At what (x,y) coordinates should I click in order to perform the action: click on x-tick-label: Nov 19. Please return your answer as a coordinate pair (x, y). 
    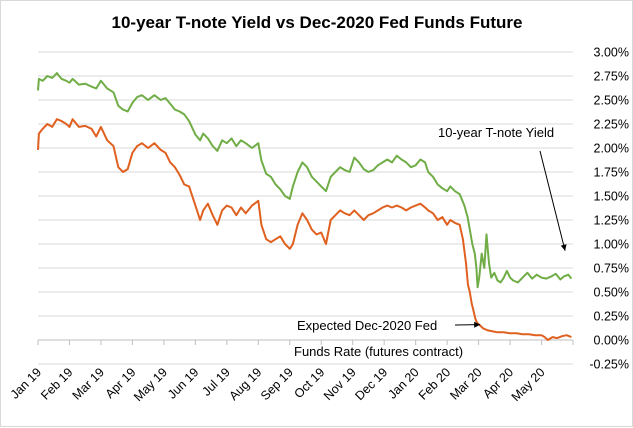
    Looking at the image, I should click on (340, 384).